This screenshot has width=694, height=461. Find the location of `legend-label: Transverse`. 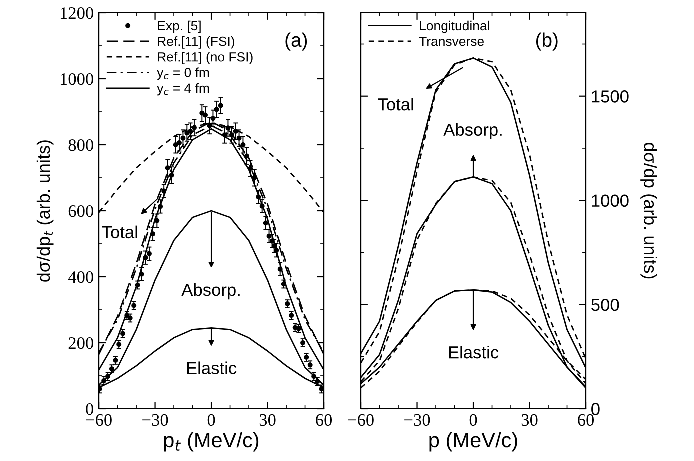

legend-label: Transverse is located at coordinates (451, 41).